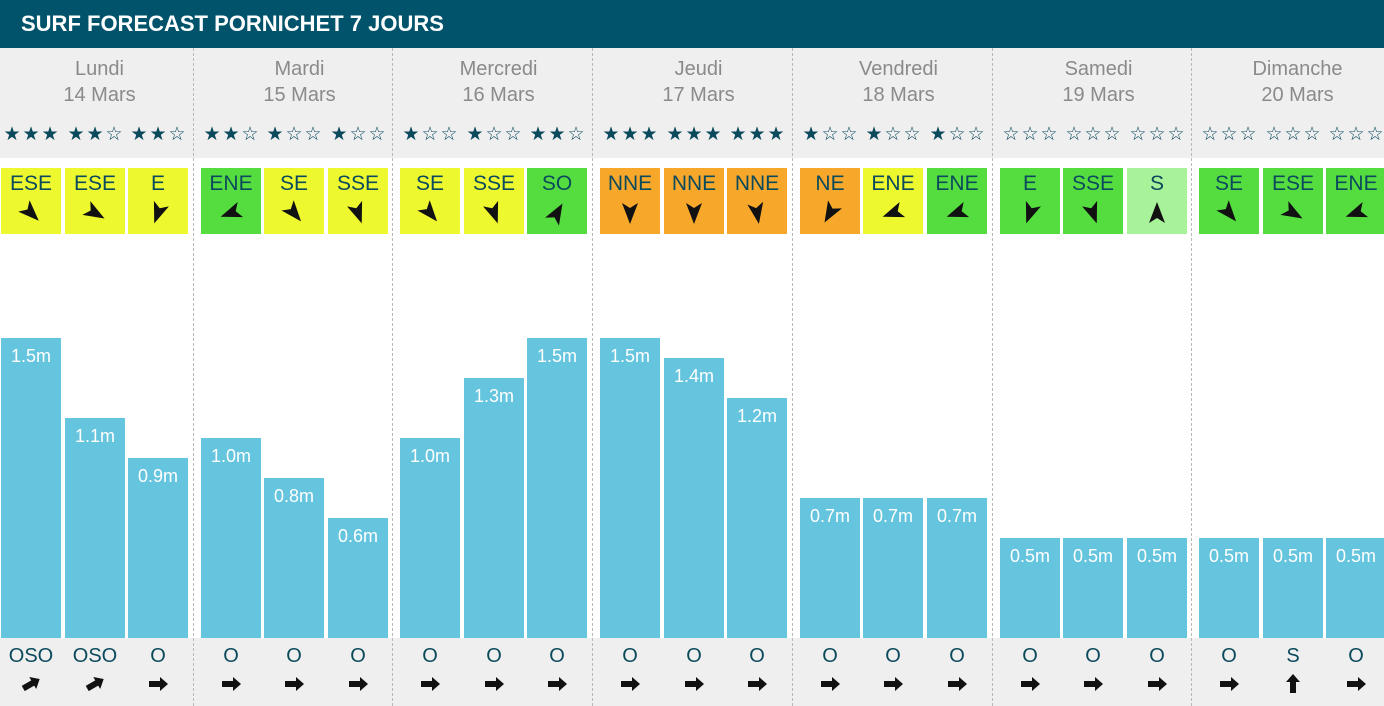 The width and height of the screenshot is (1384, 706). What do you see at coordinates (830, 183) in the screenshot?
I see `wind-direction-label: NE` at bounding box center [830, 183].